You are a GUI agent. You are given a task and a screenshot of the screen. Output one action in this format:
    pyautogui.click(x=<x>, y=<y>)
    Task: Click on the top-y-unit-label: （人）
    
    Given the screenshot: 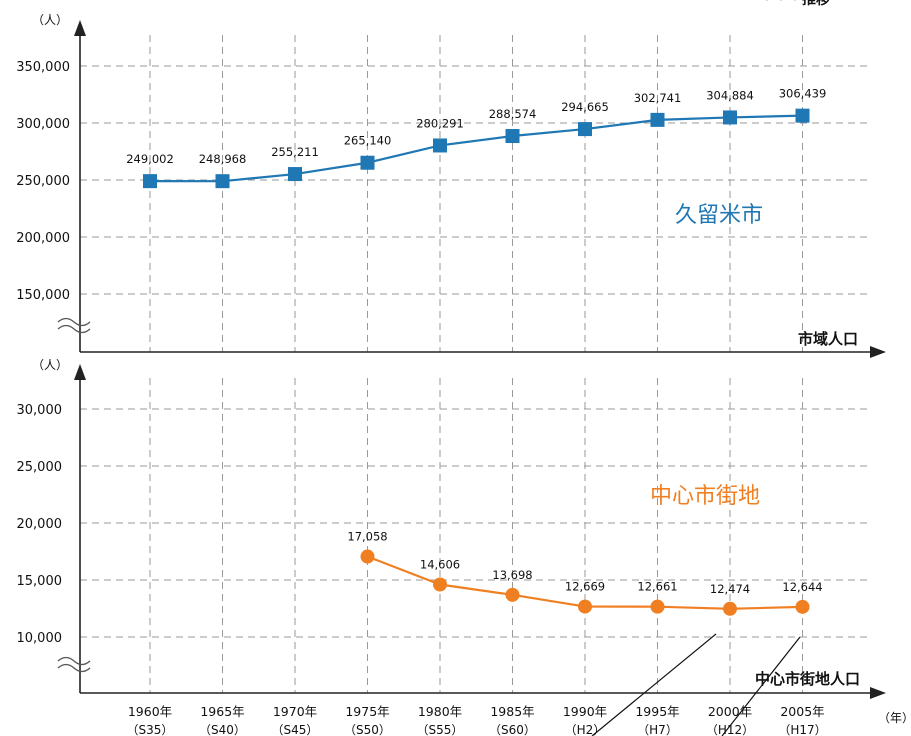 What is the action you would take?
    pyautogui.click(x=50, y=20)
    